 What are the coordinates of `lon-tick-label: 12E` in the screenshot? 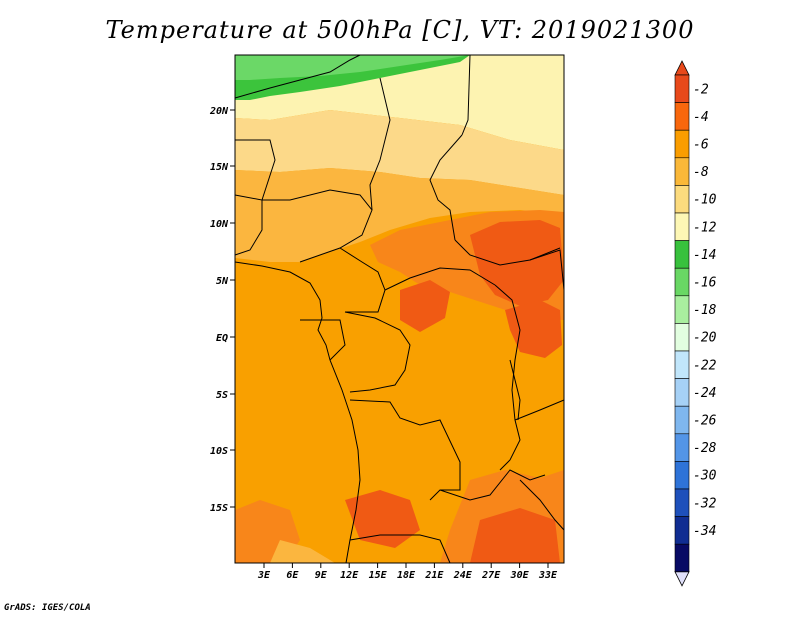 It's located at (349, 575).